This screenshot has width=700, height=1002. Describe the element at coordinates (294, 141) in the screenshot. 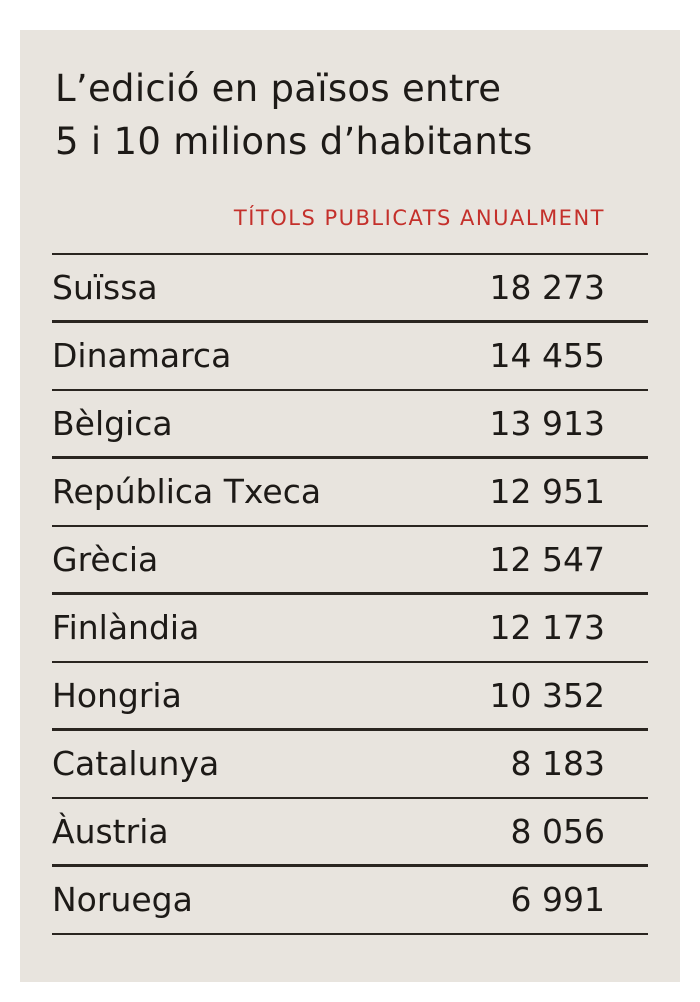

I see `title-line: 5 i 10 milions d’habitants` at that location.